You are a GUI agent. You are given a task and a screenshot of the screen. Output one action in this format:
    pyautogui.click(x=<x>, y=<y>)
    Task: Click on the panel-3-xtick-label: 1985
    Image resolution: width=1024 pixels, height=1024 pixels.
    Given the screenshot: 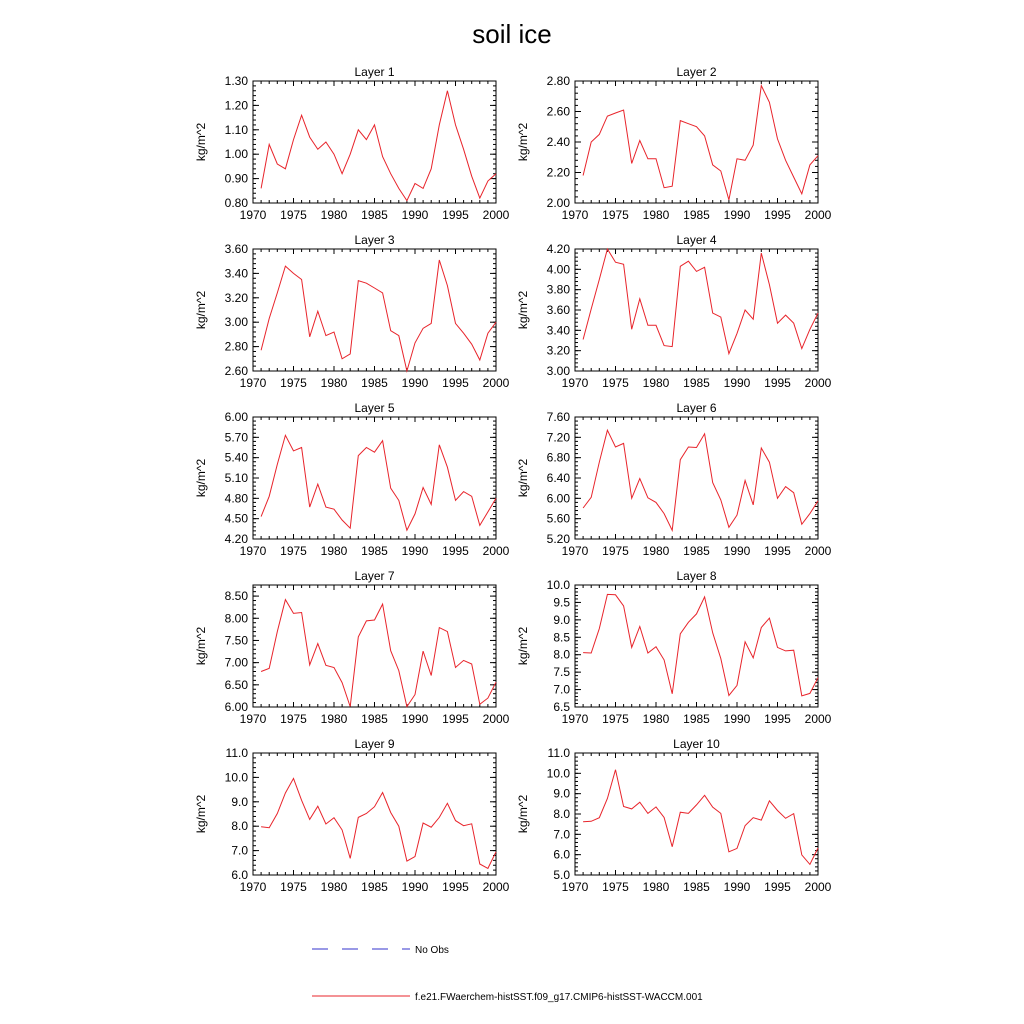 What is the action you would take?
    pyautogui.click(x=374, y=383)
    